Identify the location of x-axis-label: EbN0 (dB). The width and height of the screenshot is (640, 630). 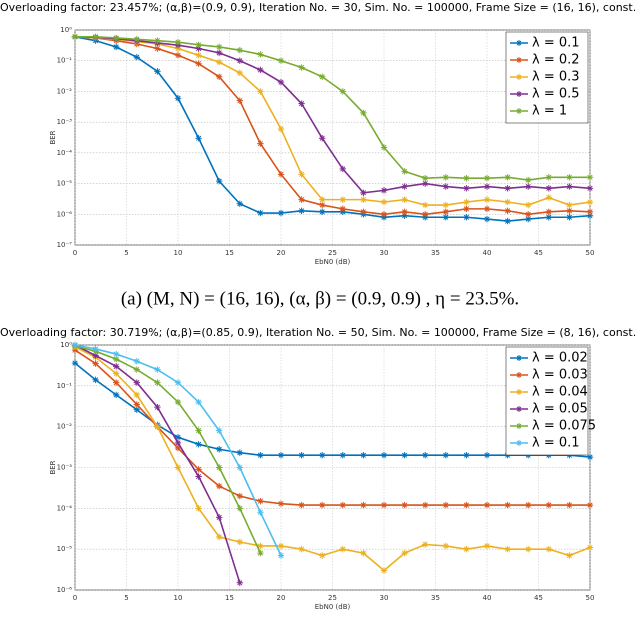
(333, 262).